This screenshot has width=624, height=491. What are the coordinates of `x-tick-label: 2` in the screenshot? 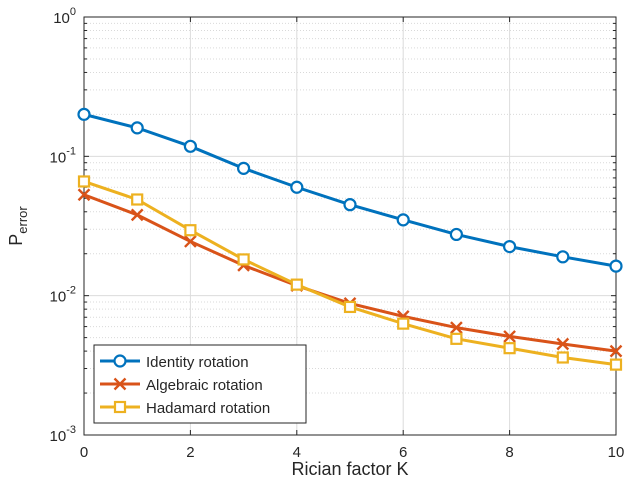 It's located at (190, 452).